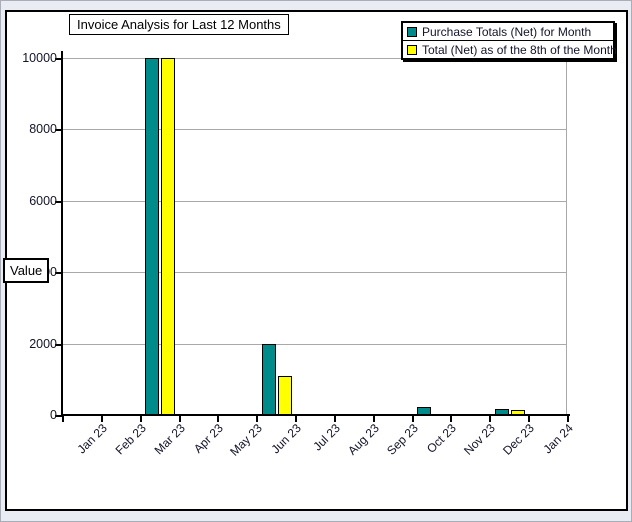 This screenshot has height=522, width=632. Describe the element at coordinates (179, 24) in the screenshot. I see `chart-title: Invoice Analysis for Last 12 Months` at that location.